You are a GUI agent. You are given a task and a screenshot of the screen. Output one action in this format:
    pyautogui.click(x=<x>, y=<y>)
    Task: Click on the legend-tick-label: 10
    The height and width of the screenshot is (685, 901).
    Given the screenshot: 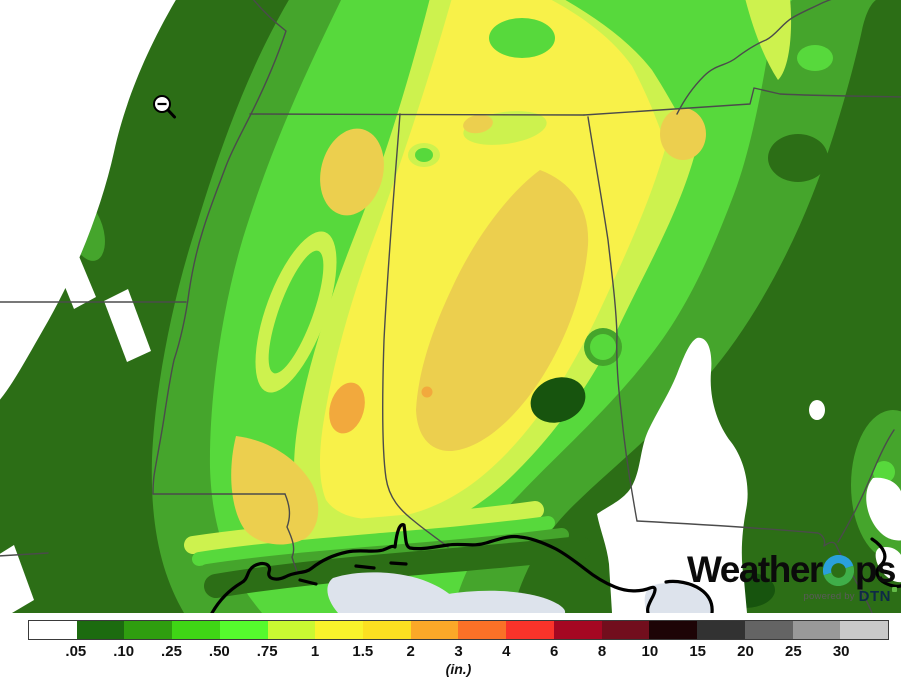 What is the action you would take?
    pyautogui.click(x=650, y=651)
    